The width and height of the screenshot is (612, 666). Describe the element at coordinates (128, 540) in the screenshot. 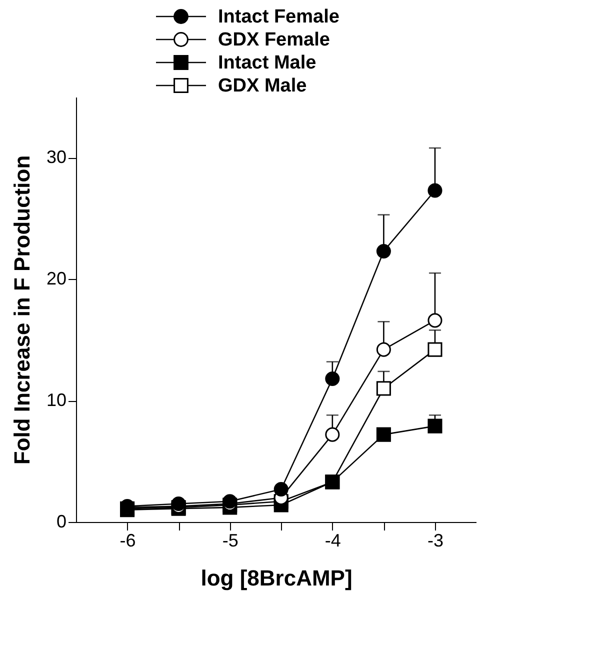

I see `x-tick-label: -6` at that location.